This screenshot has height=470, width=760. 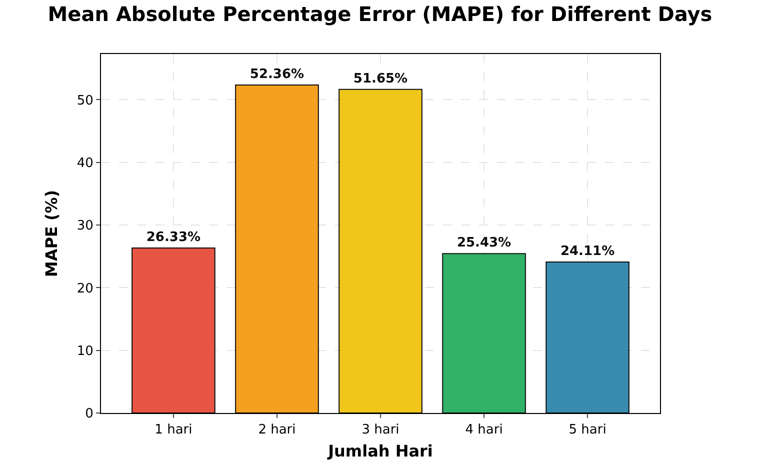 What do you see at coordinates (380, 450) in the screenshot?
I see `x-axis-title: Jumlah Hari` at bounding box center [380, 450].